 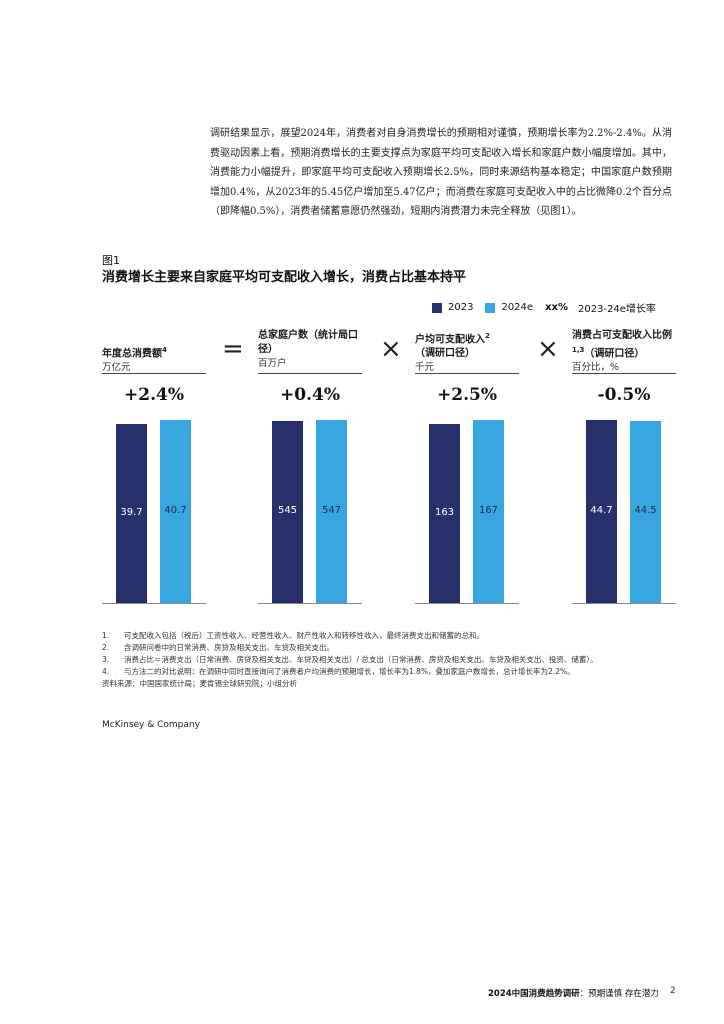 I want to click on legend-item-2023: 2023, so click(x=452, y=307).